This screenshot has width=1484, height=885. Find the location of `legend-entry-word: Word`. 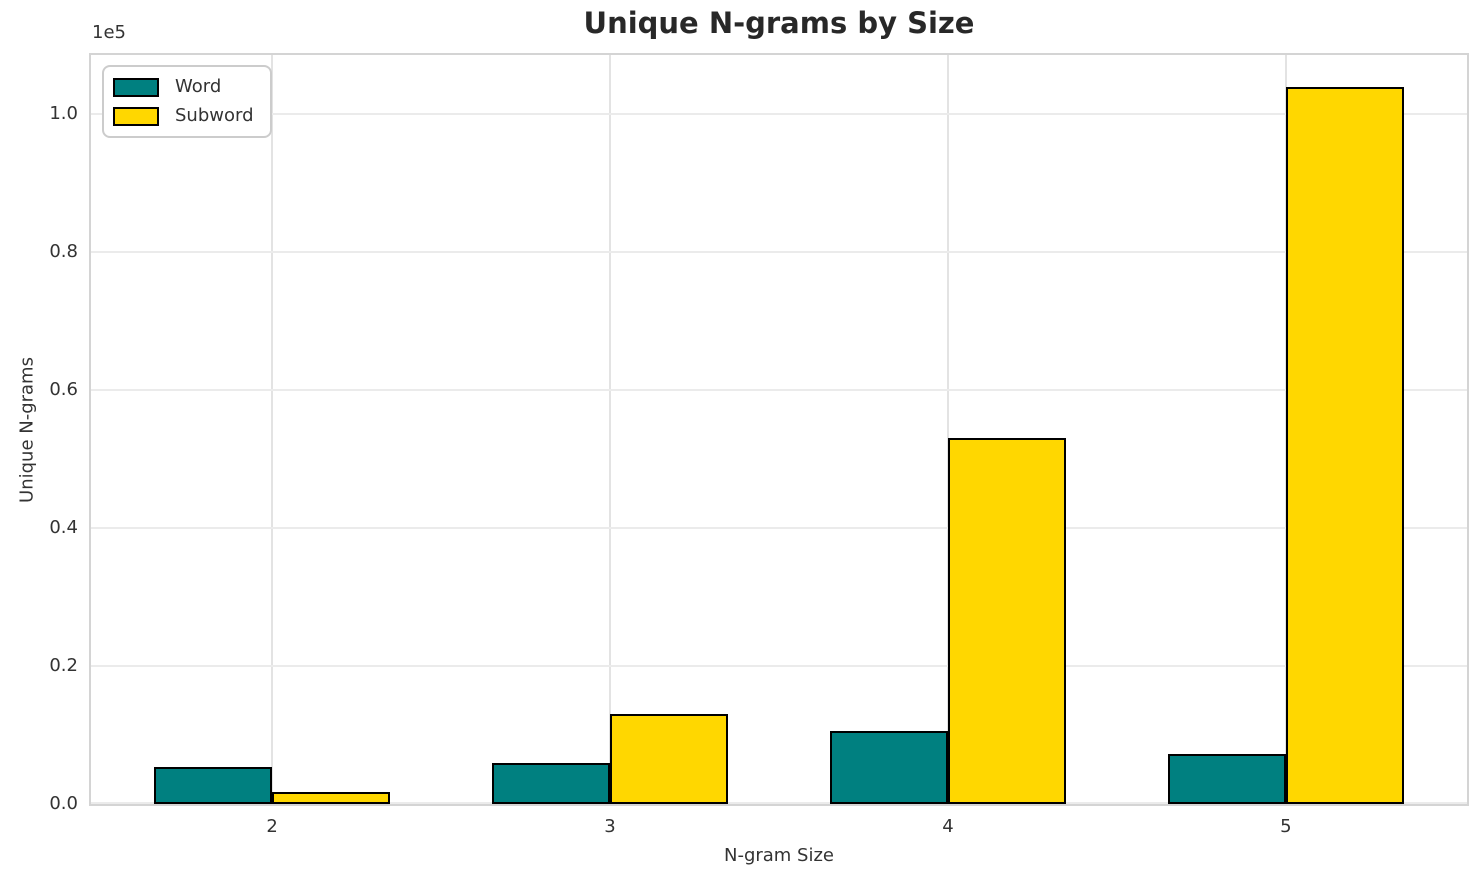

legend-entry-word: Word is located at coordinates (183, 87).